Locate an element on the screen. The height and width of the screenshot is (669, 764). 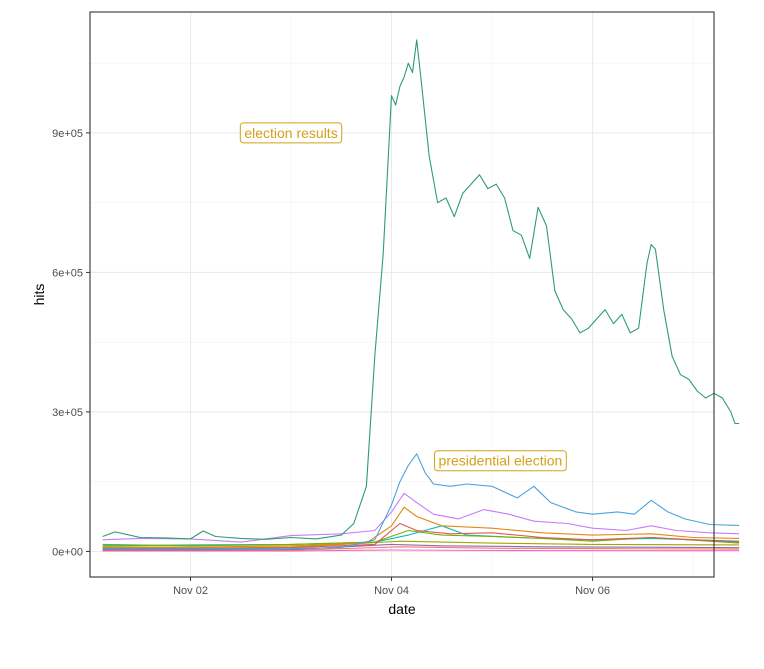
annotation-label: presidential election is located at coordinates (500, 461).